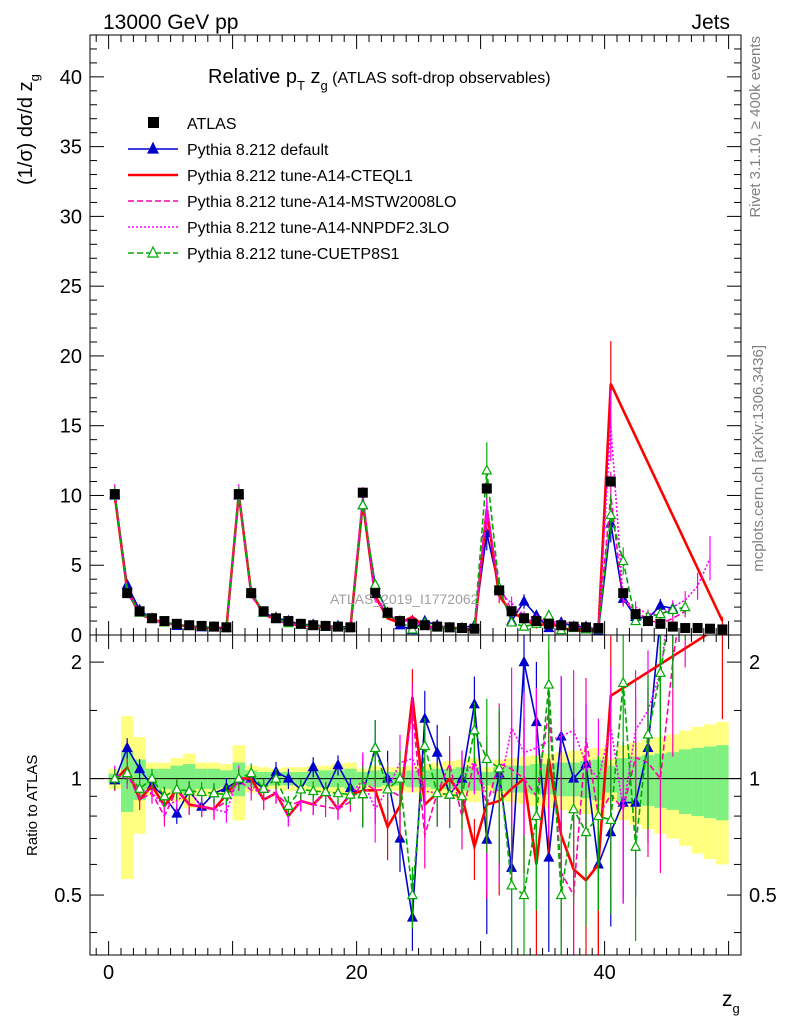  What do you see at coordinates (731, 1002) in the screenshot?
I see `x-axis-label: zg` at bounding box center [731, 1002].